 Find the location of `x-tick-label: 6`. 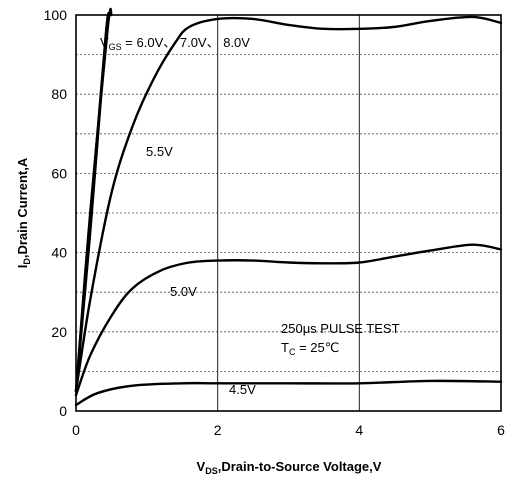

x-tick-label: 6 is located at coordinates (501, 430).